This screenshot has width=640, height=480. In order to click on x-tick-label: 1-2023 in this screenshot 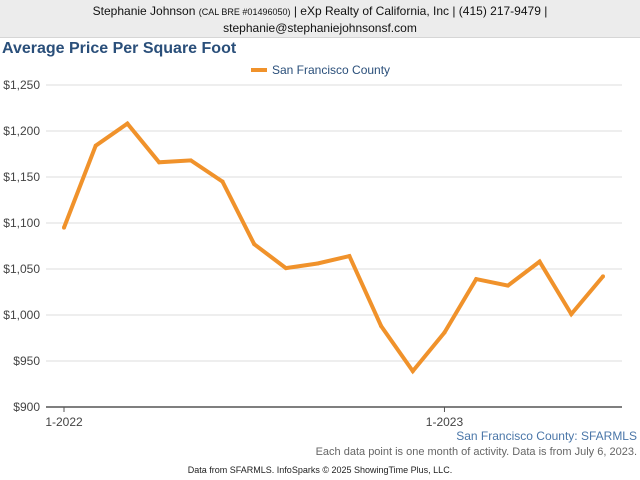, I will do `click(445, 422)`.